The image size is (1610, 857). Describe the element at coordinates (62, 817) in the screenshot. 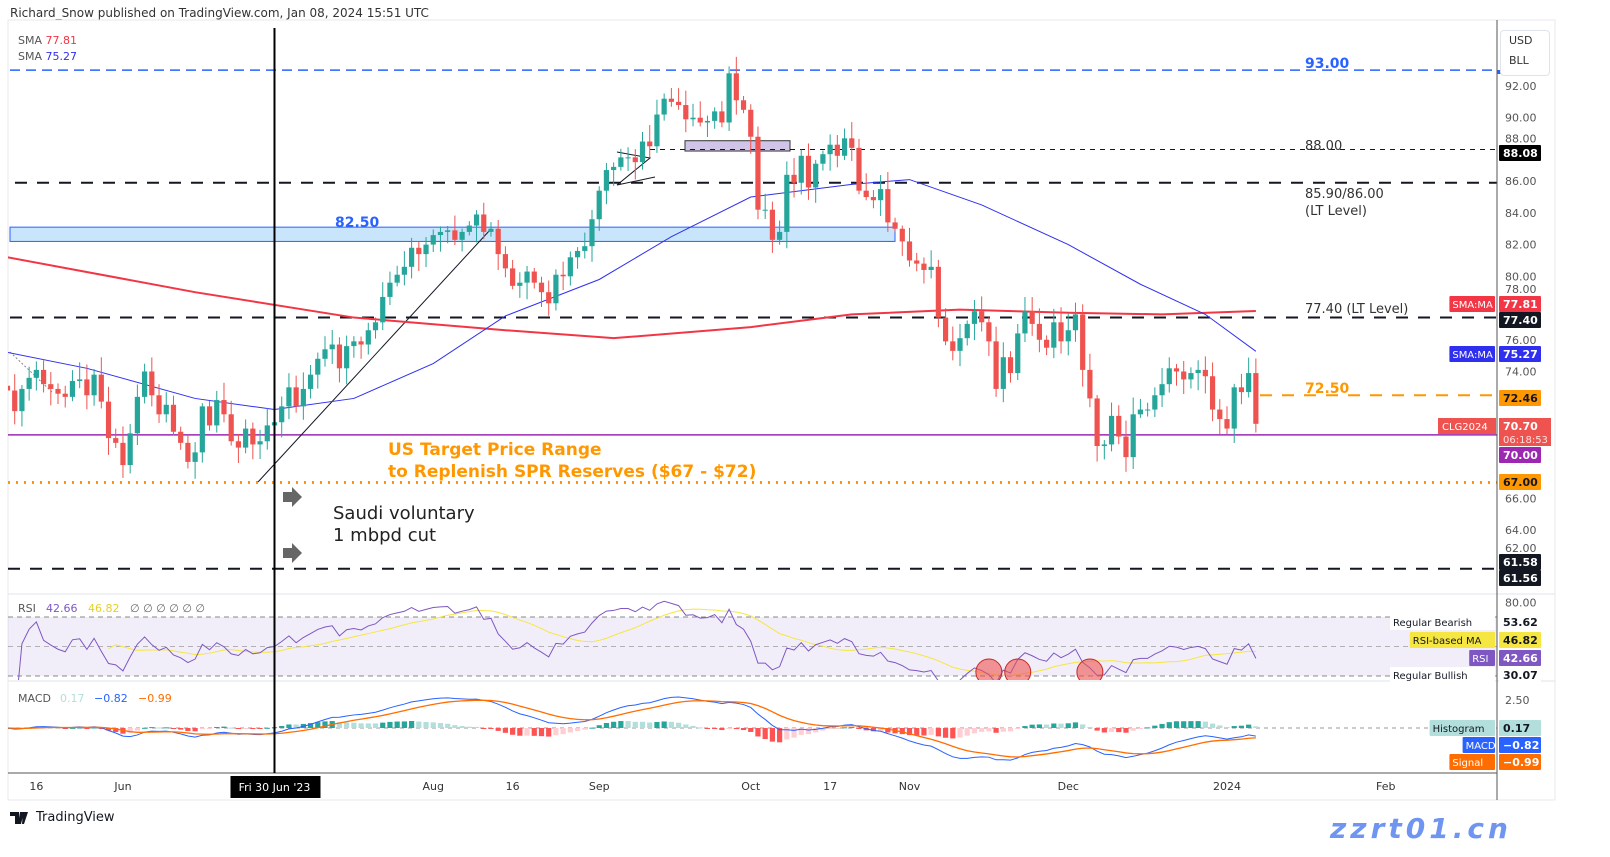

I see `tradingview-logo: TradingView` at that location.